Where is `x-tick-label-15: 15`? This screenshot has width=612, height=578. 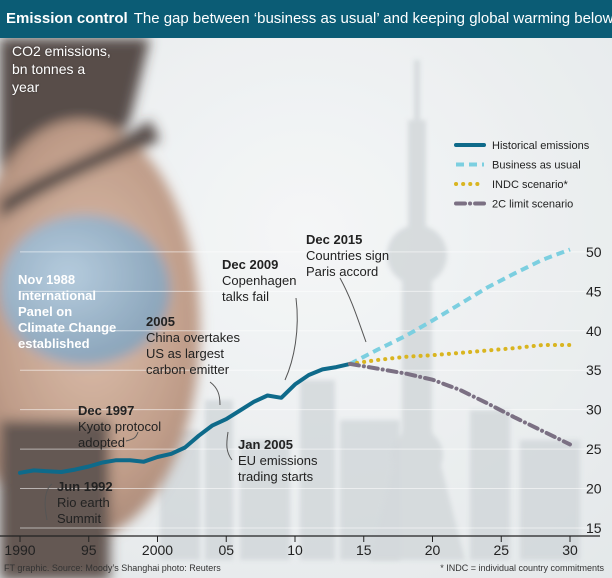
x-tick-label-15: 15 is located at coordinates (364, 550).